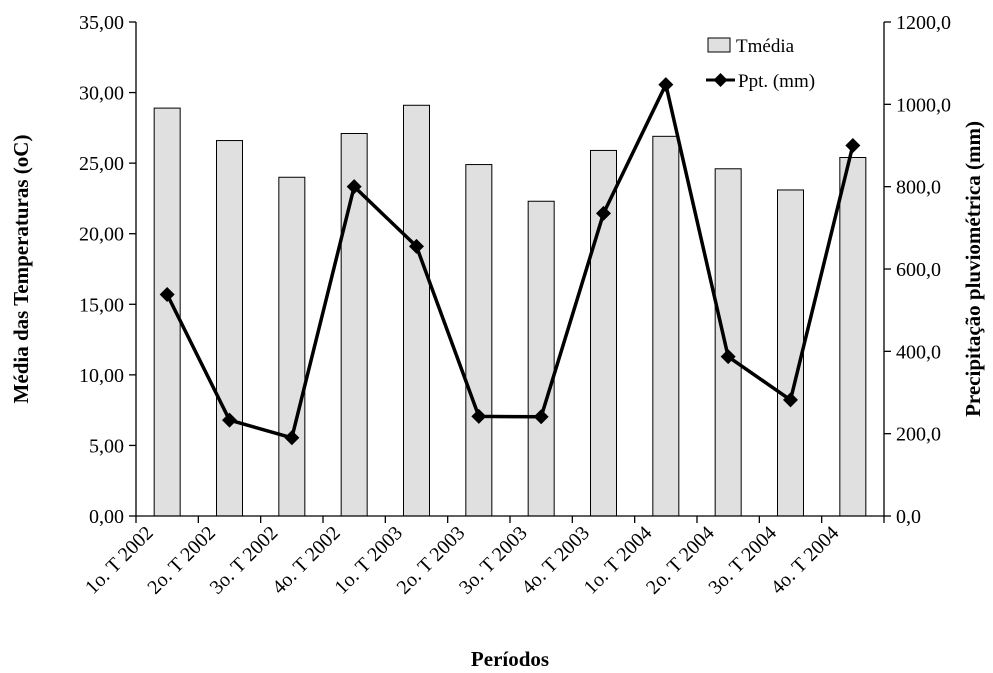 This screenshot has height=673, width=993. Describe the element at coordinates (101, 376) in the screenshot. I see `y-tick-label: 10,00` at that location.